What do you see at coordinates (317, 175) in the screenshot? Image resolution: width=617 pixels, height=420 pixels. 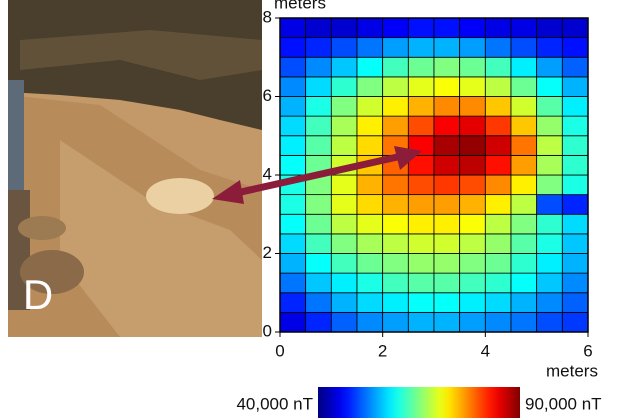 I see `arrow` at bounding box center [317, 175].